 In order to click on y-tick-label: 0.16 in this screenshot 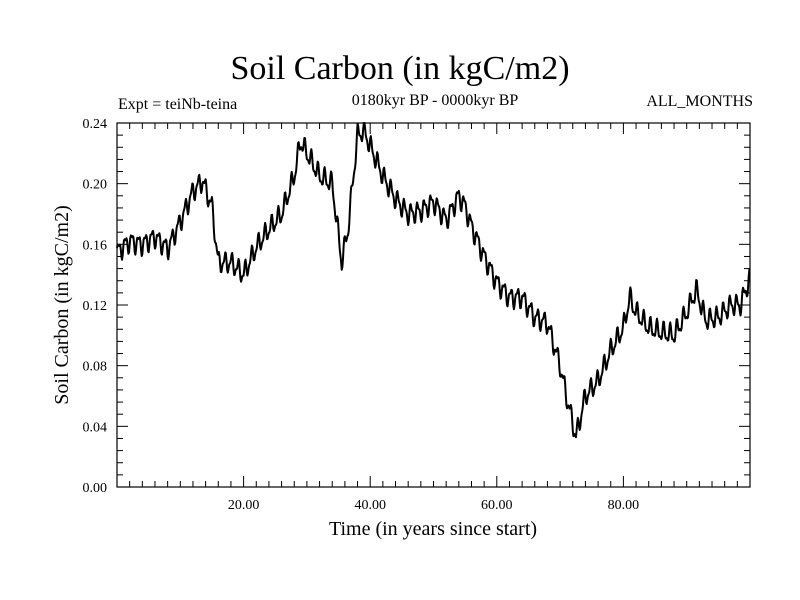, I will do `click(95, 245)`.